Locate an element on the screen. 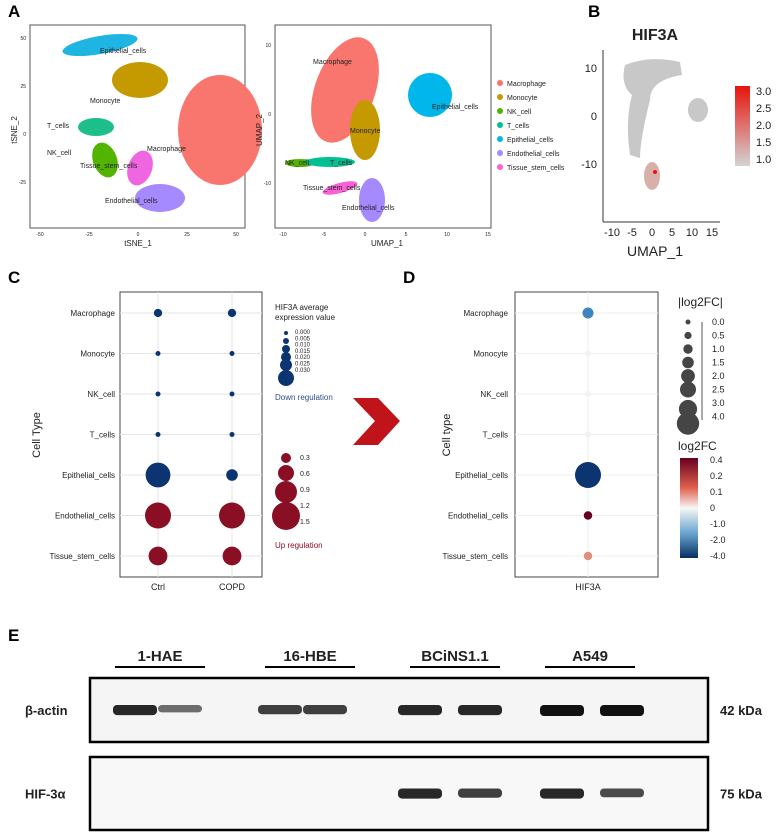  colorbar-tick: 1.0 is located at coordinates (763, 160).